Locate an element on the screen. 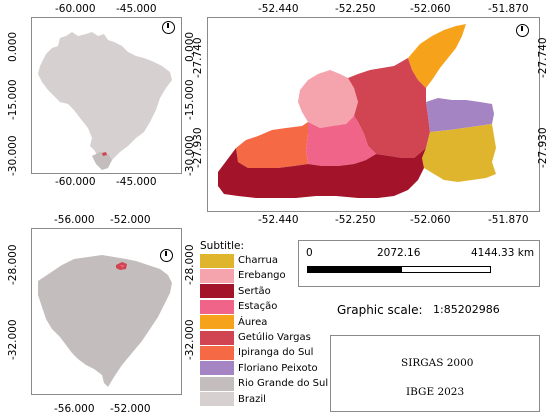  legend-item: Erebango is located at coordinates (243, 275).